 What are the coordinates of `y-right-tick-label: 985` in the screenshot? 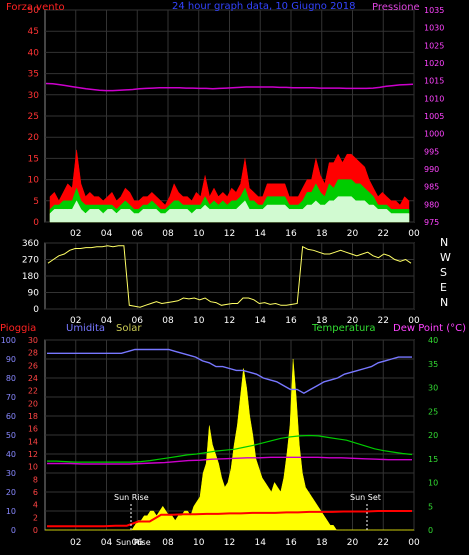 It's located at (431, 187).